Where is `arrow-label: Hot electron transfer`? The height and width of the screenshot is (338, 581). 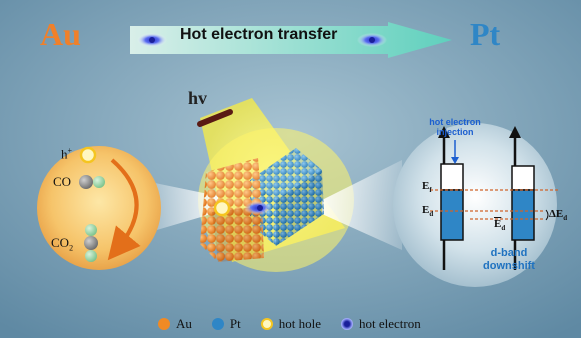 arrow-label: Hot electron transfer is located at coordinates (259, 34).